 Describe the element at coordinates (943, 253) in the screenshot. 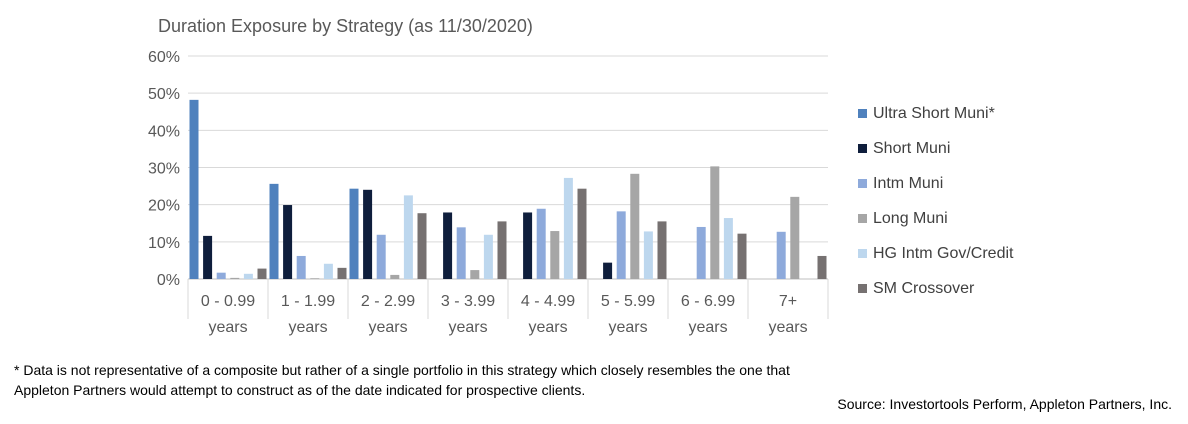

I see `legend-label: HG Intm Gov/Credit` at that location.